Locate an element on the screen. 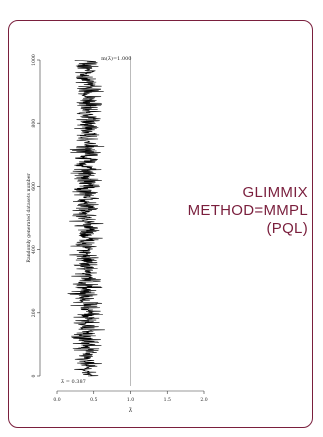  y-tick-label: 200 is located at coordinates (34, 312).